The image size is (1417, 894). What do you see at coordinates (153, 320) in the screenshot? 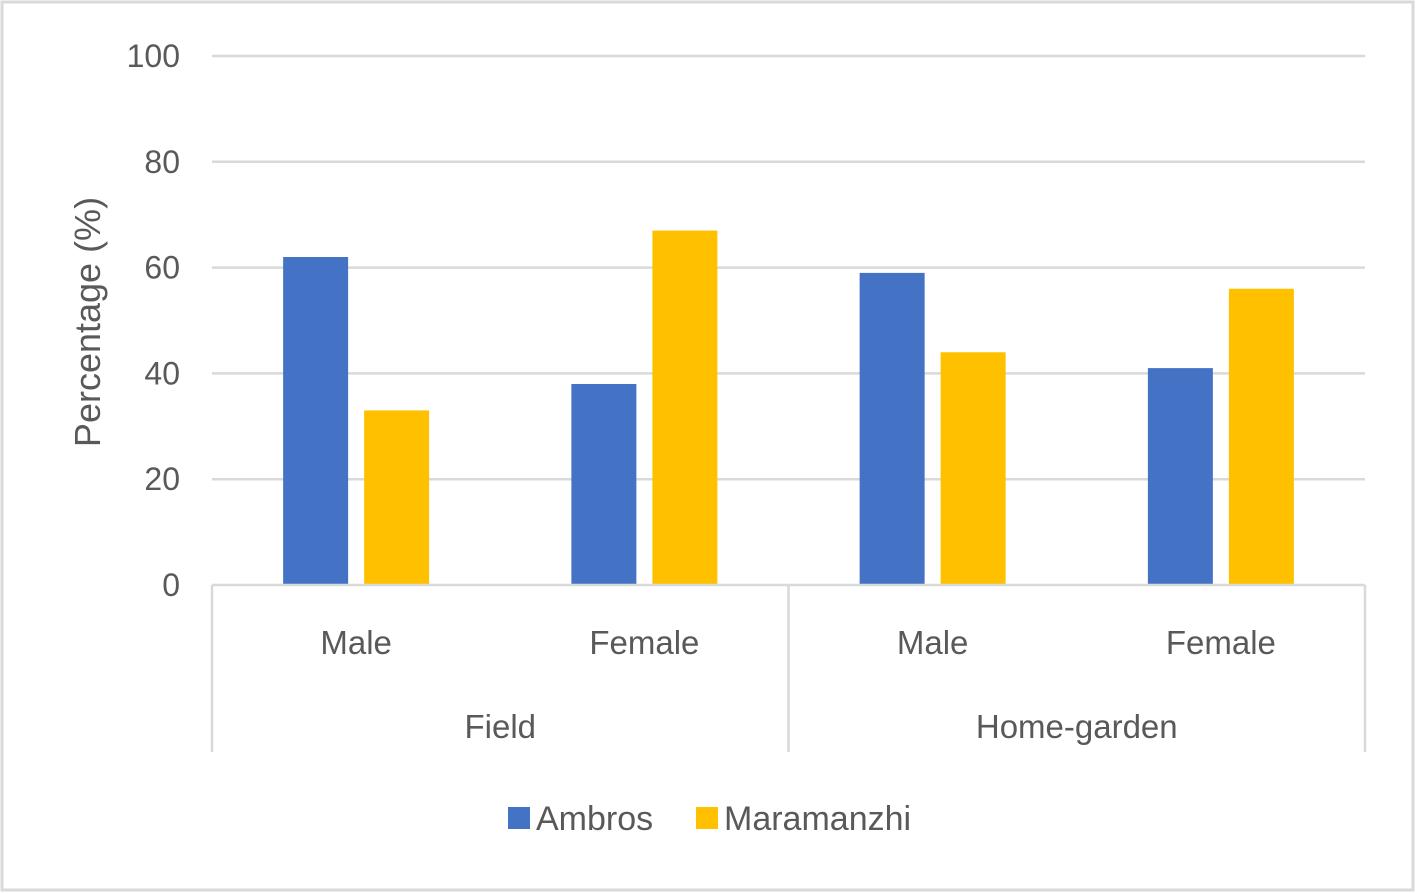
I see `y-axis-ticks: 0 20 40 60 80 100` at bounding box center [153, 320].